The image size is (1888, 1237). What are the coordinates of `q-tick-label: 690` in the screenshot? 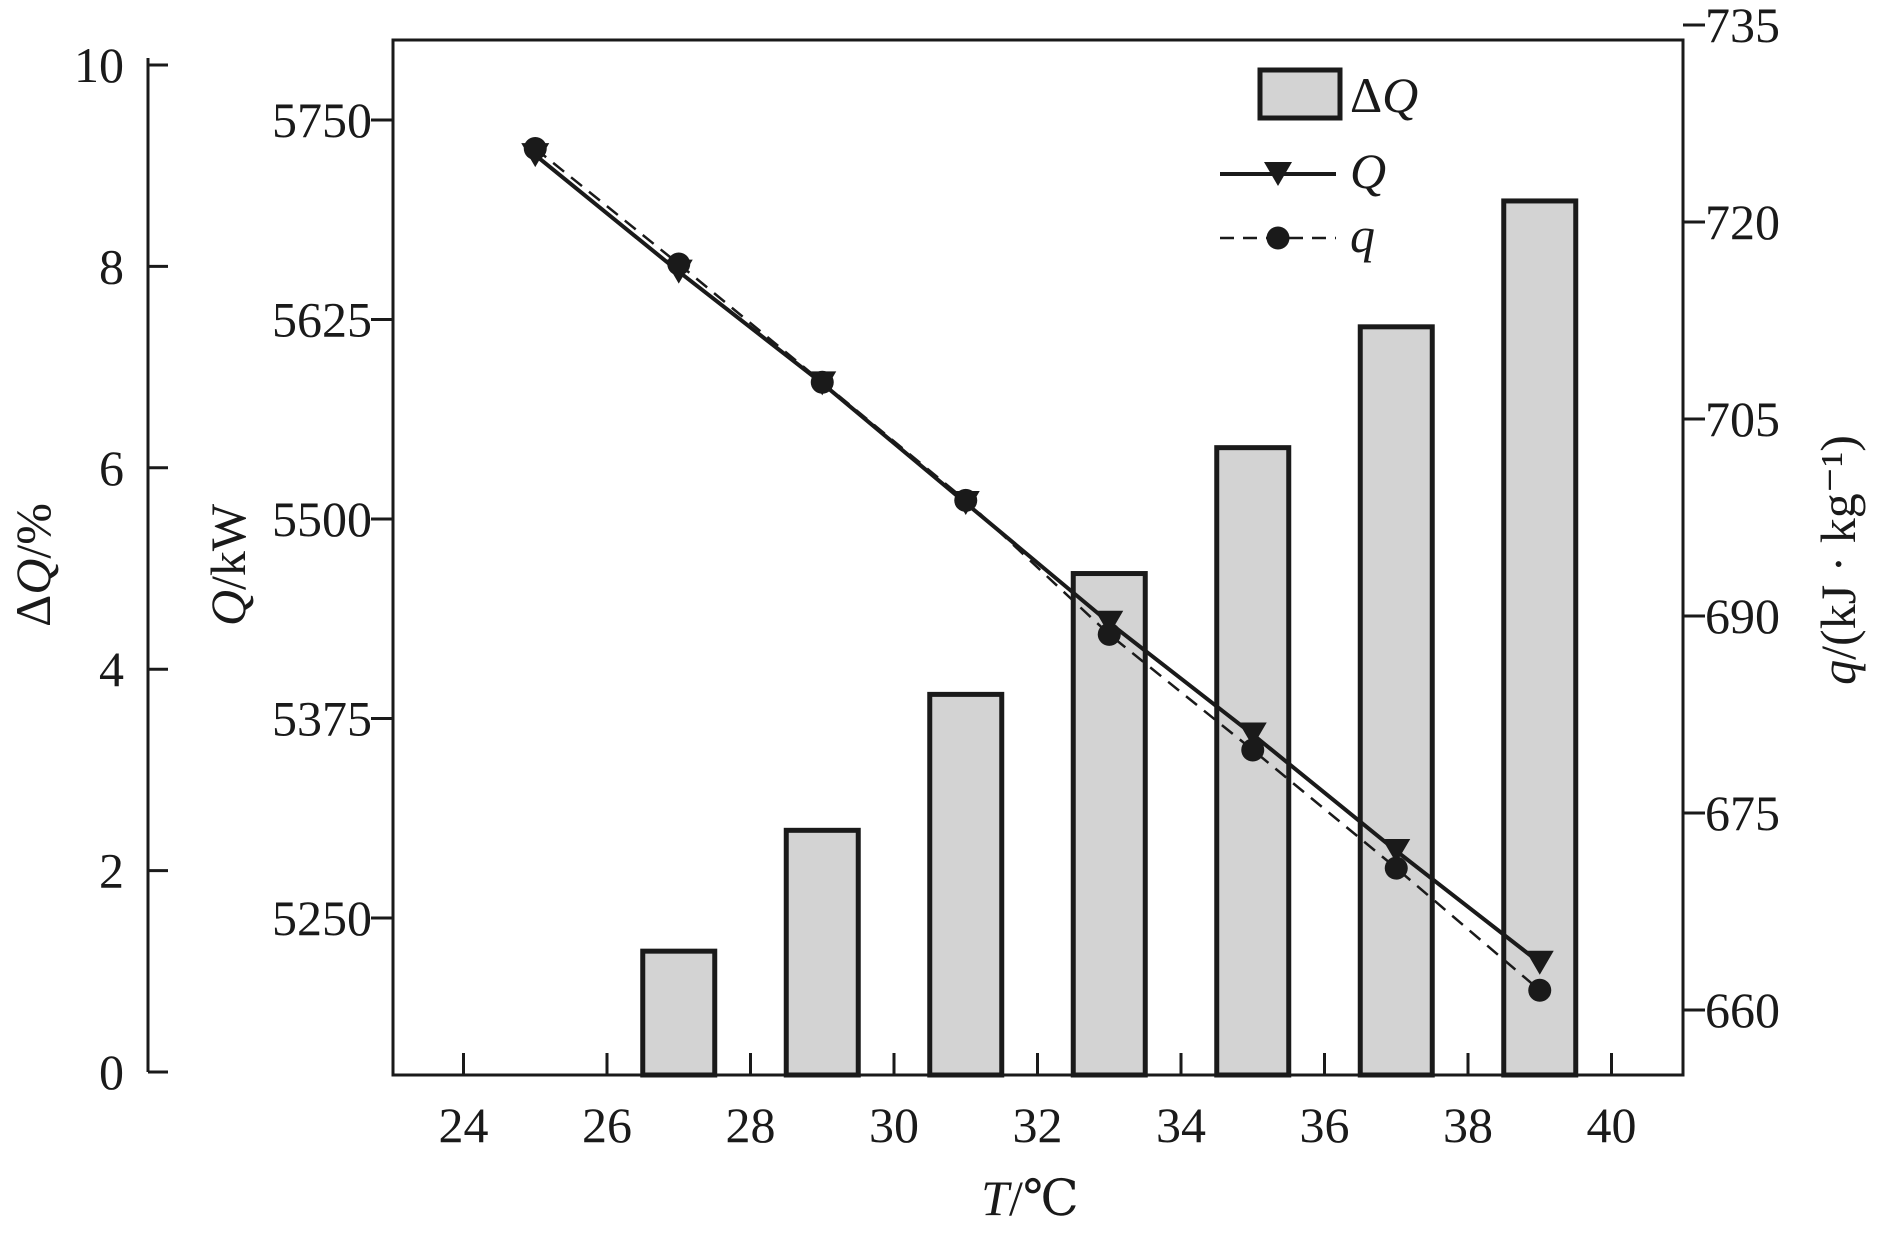 It's located at (1742, 616).